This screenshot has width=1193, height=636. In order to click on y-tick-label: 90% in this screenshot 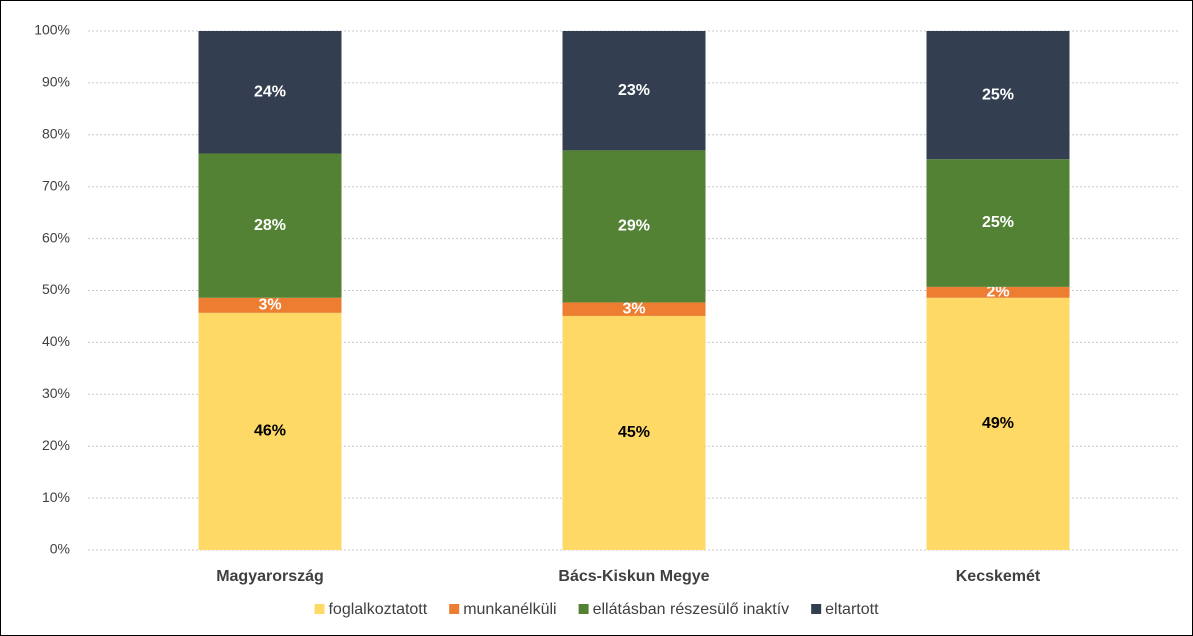, I will do `click(56, 82)`.